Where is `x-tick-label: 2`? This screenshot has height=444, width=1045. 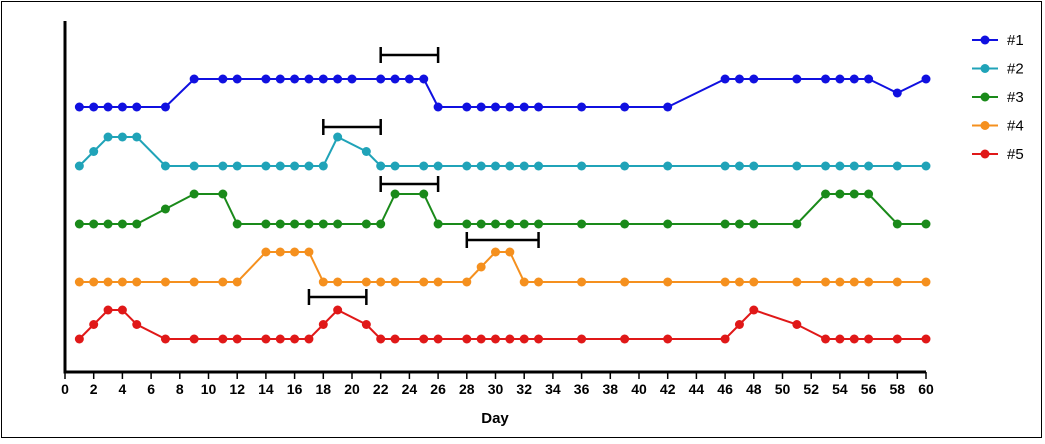 x-tick-label: 2 is located at coordinates (94, 389).